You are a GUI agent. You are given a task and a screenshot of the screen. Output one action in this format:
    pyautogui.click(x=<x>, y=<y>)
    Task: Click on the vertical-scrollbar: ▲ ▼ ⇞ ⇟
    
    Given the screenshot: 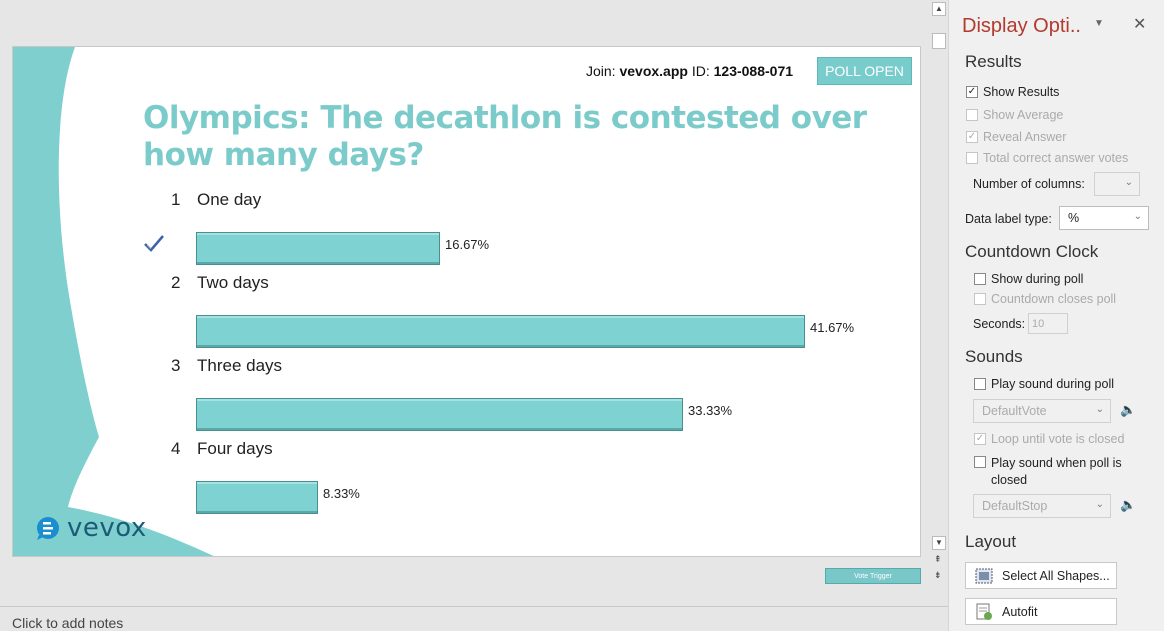 What is the action you would take?
    pyautogui.click(x=939, y=295)
    